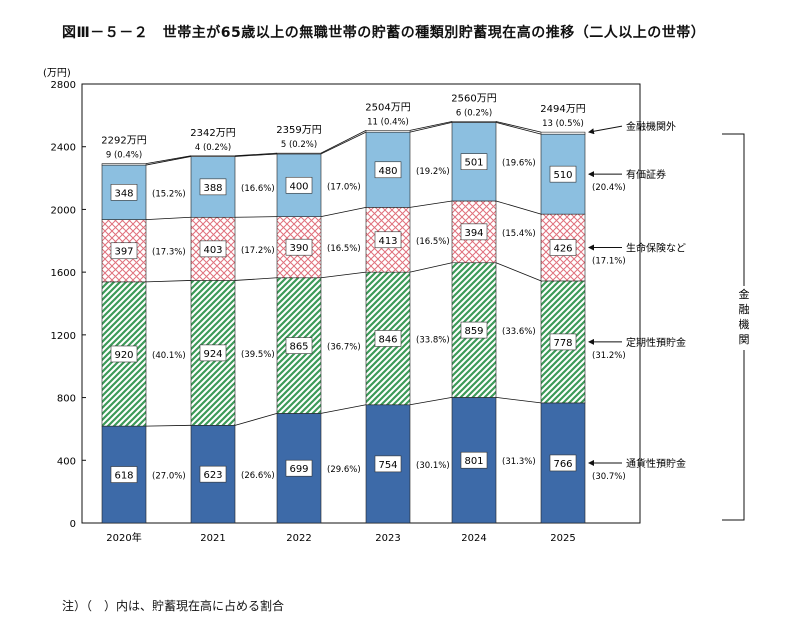 This screenshot has width=800, height=634. I want to click on value-label: 413, so click(387, 241).